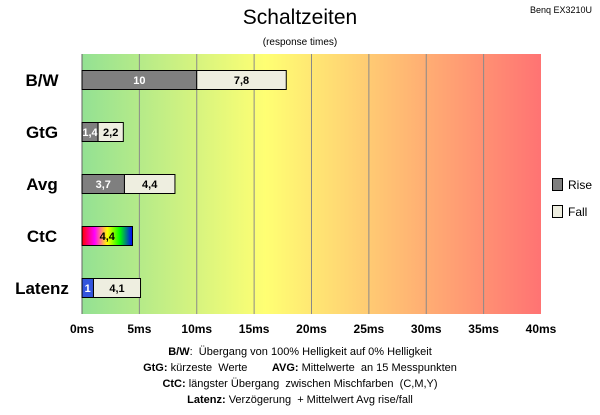 Image resolution: width=600 pixels, height=415 pixels. Describe the element at coordinates (179, 352) in the screenshot. I see `note-term: B/W` at that location.